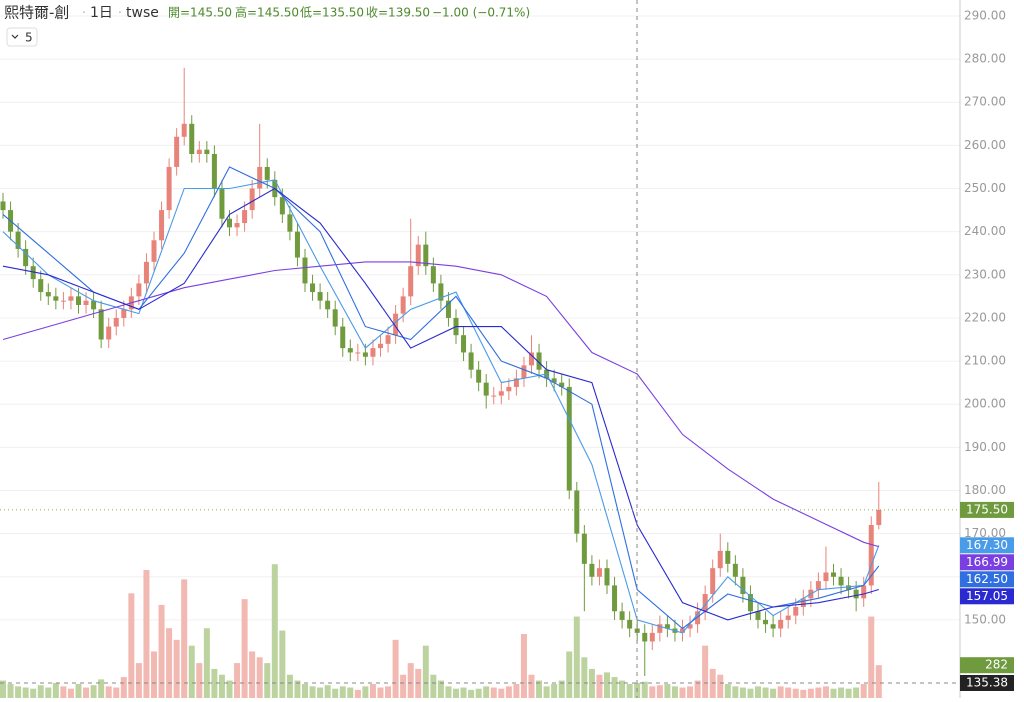 Image resolution: width=1024 pixels, height=702 pixels. I want to click on high: 高=145.50, so click(267, 12).